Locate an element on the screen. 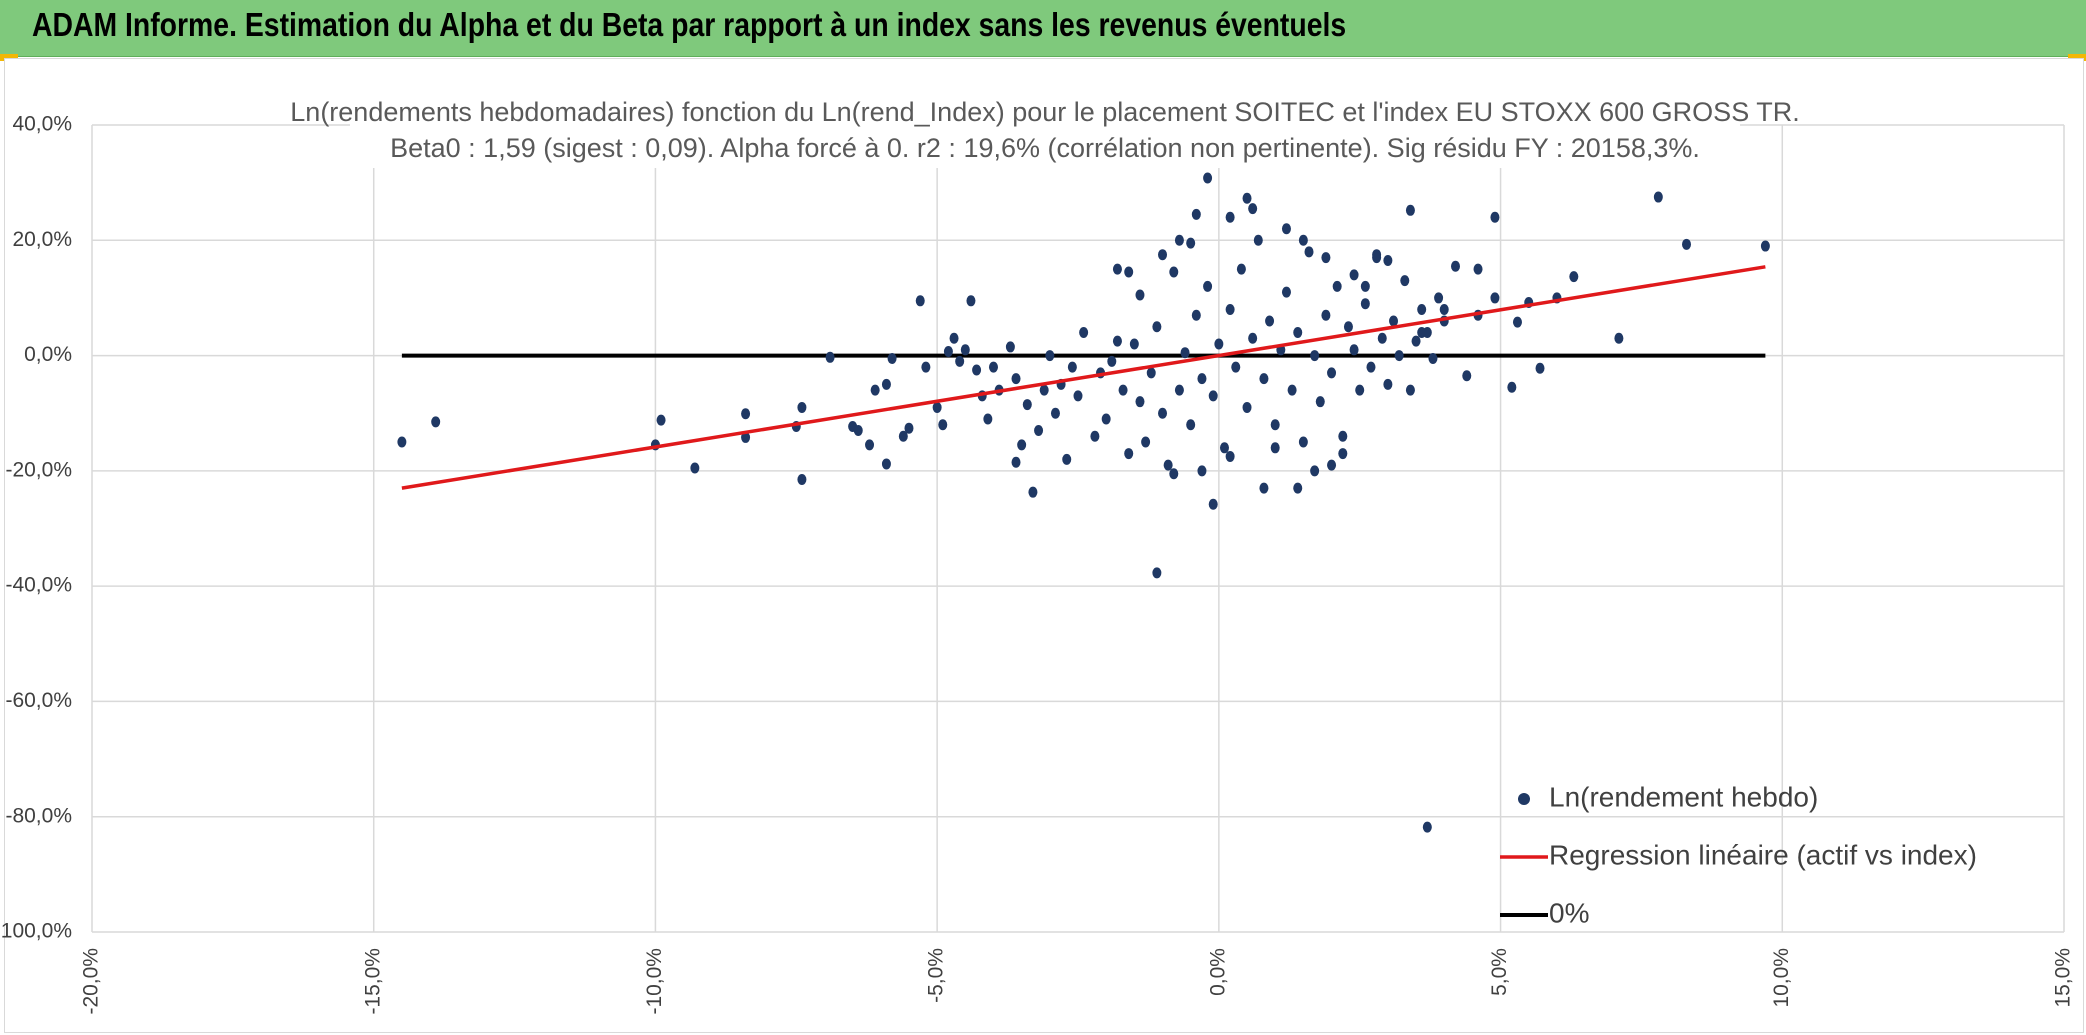 This screenshot has width=2086, height=1035. y-tick-label: -60,0% is located at coordinates (38, 700).